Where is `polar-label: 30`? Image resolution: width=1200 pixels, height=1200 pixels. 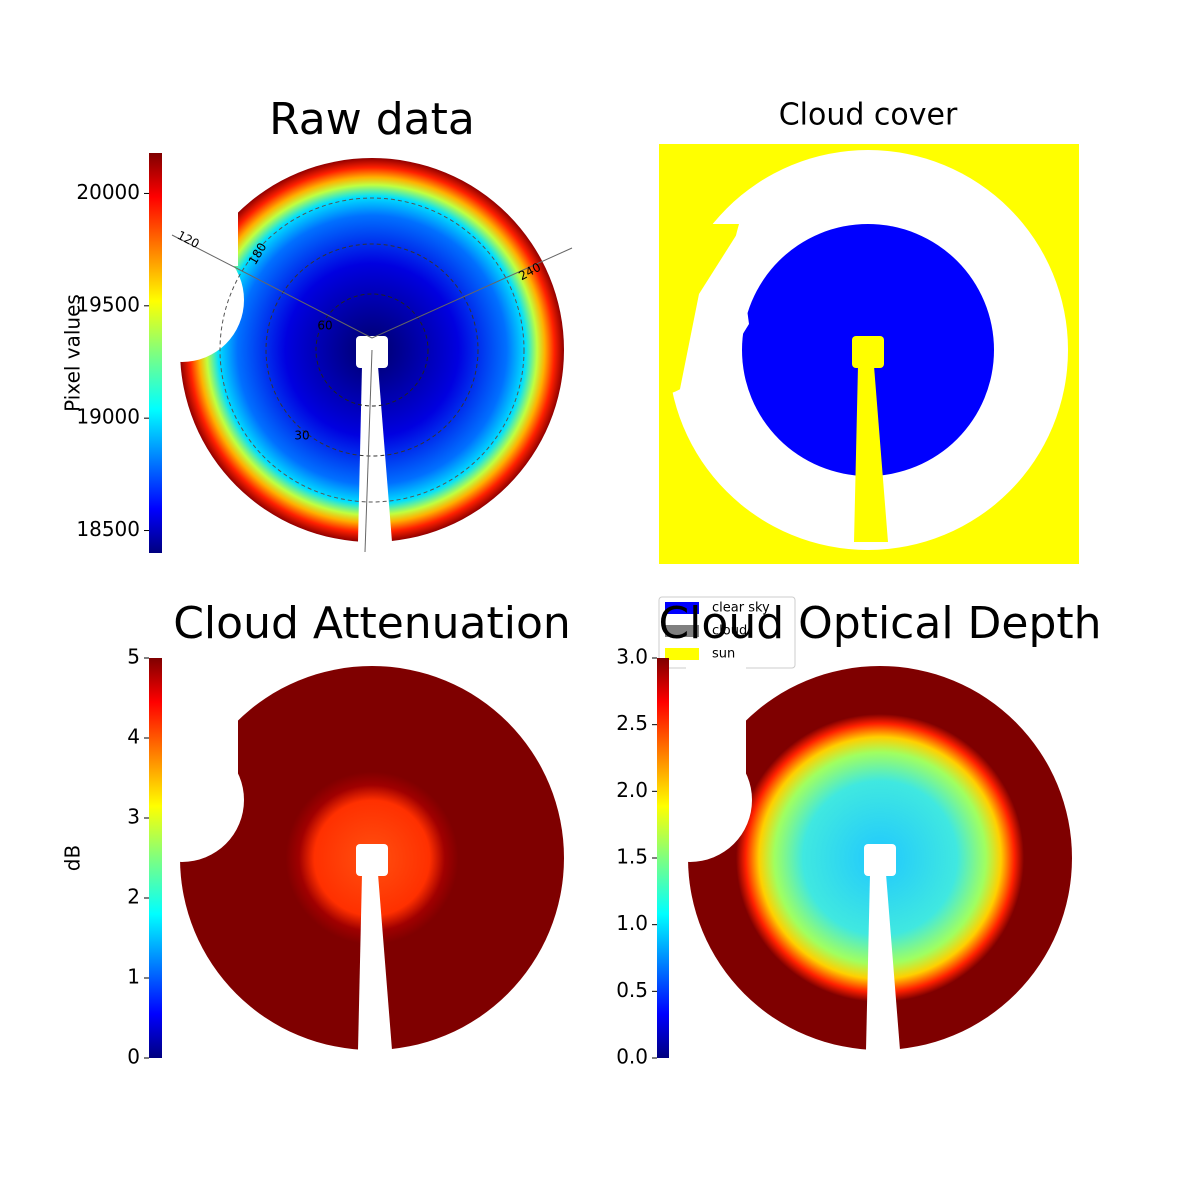
polar-label: 30 is located at coordinates (301, 436).